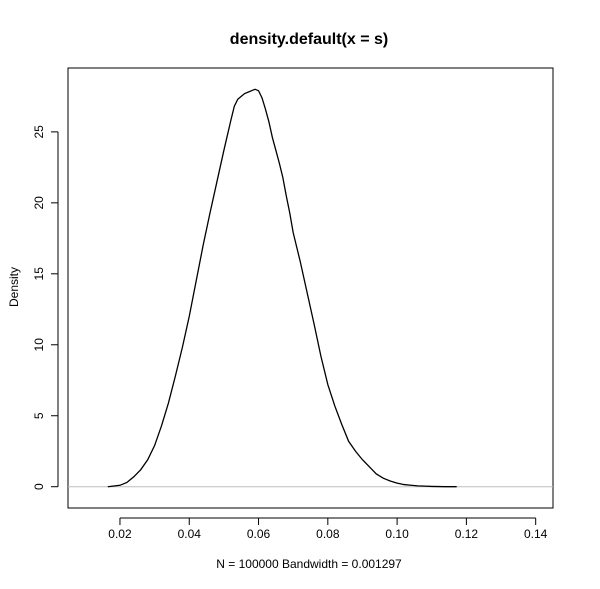  I want to click on y-tick-label: 20, so click(39, 203).